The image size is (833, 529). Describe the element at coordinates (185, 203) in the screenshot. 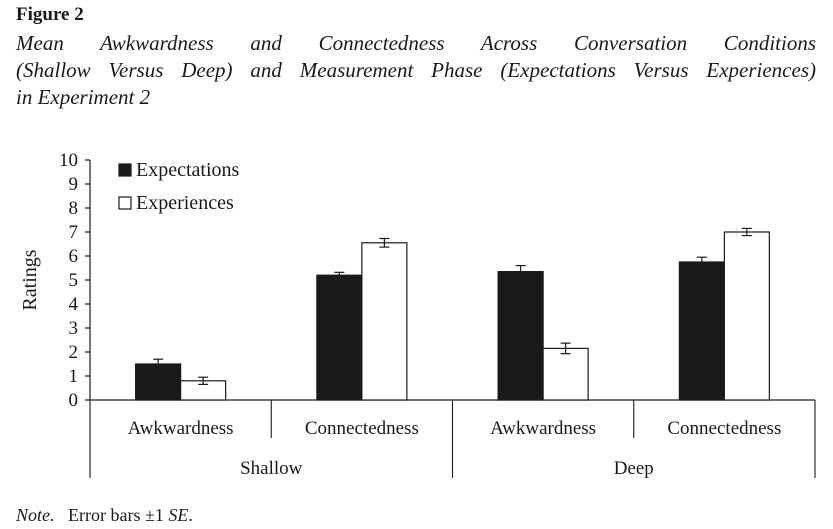

I see `legend-label-experiences: Experiences` at that location.